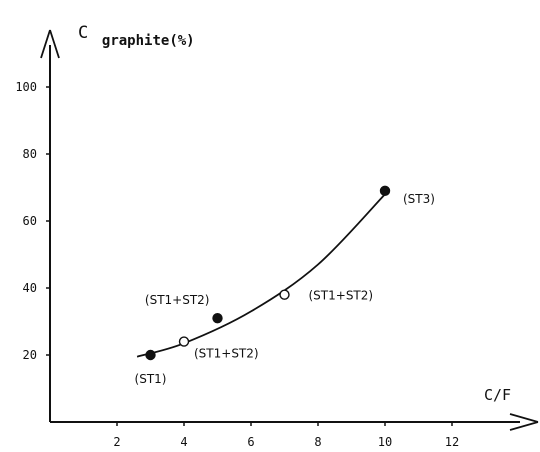  I want to click on y-tick-label: 40, so click(30, 288).